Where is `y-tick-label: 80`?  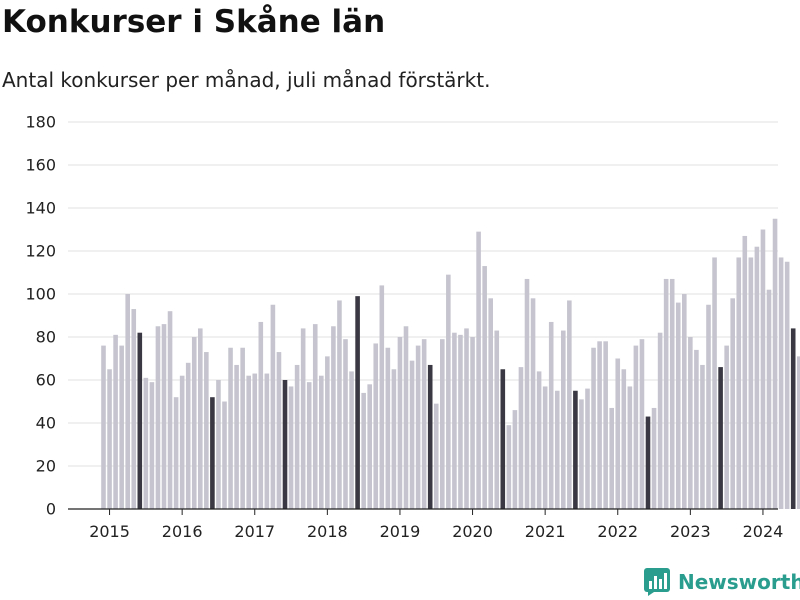
y-tick-label: 80 is located at coordinates (46, 337).